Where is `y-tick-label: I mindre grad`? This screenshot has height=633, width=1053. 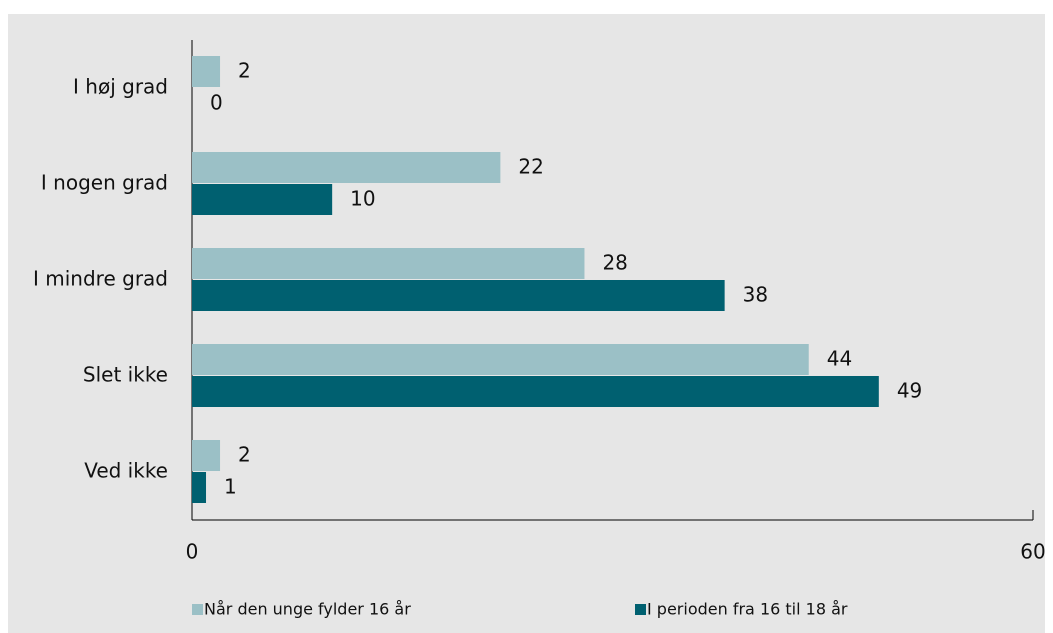
y-tick-label: I mindre grad is located at coordinates (100, 279).